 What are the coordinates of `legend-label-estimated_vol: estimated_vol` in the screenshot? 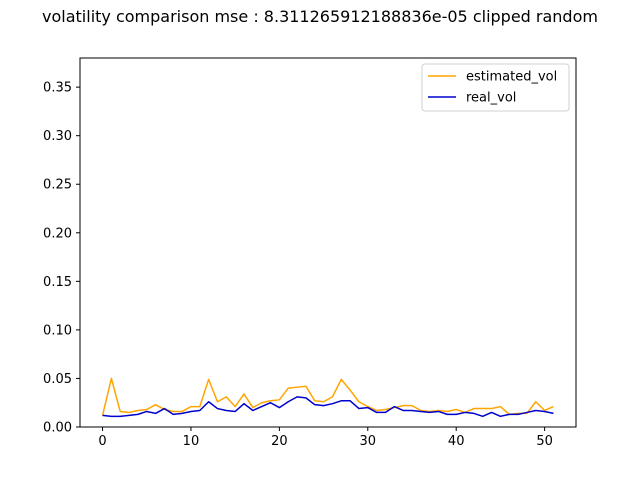 It's located at (511, 77).